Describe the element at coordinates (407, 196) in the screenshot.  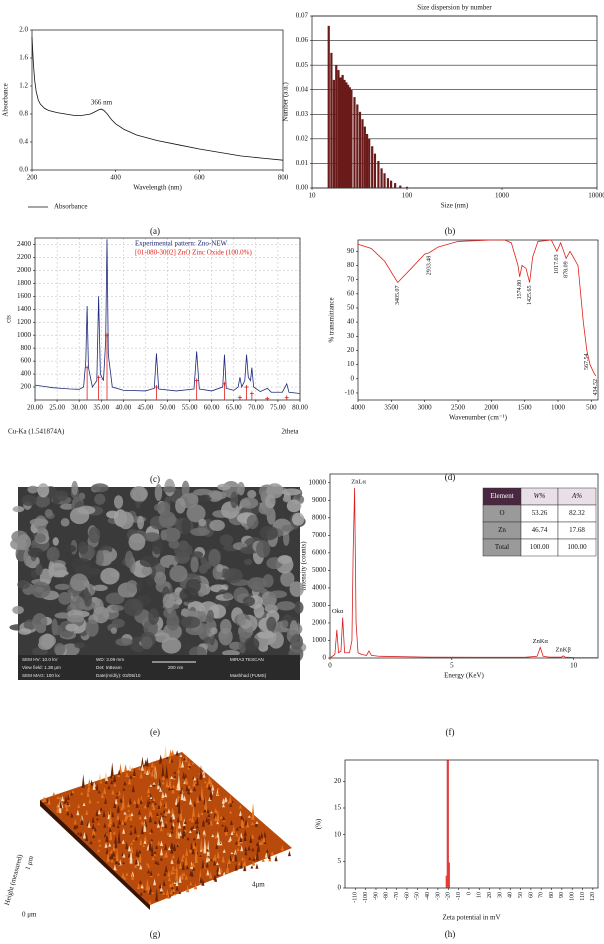
I see `x-tick-label: 100` at that location.